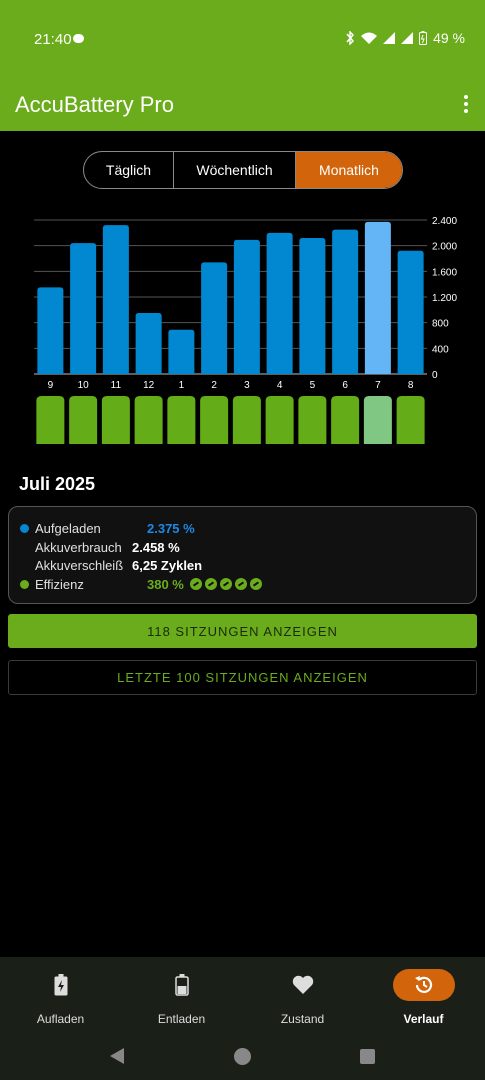 This screenshot has width=485, height=1080. What do you see at coordinates (59, 584) in the screenshot?
I see `stat-label: Effizienz` at bounding box center [59, 584].